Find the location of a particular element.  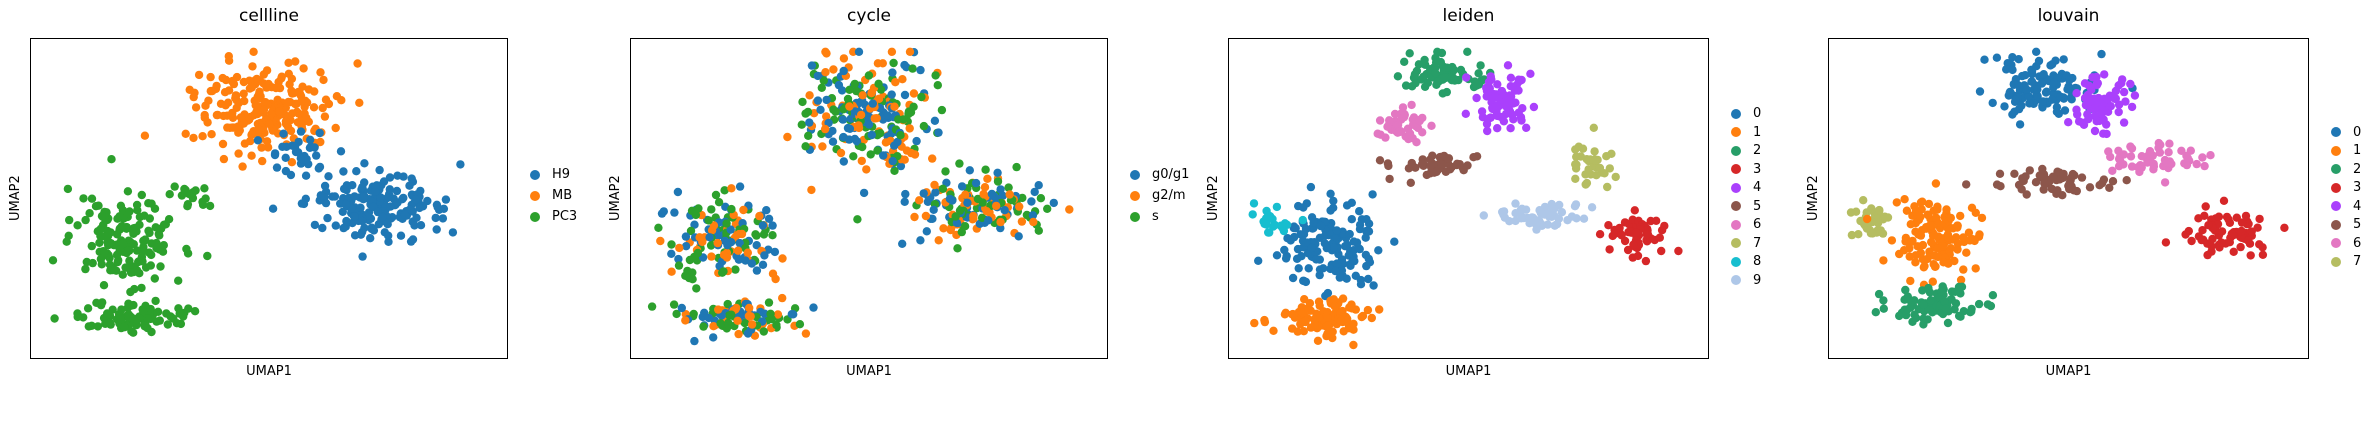

legend-label: g0/g1 is located at coordinates (1171, 174).